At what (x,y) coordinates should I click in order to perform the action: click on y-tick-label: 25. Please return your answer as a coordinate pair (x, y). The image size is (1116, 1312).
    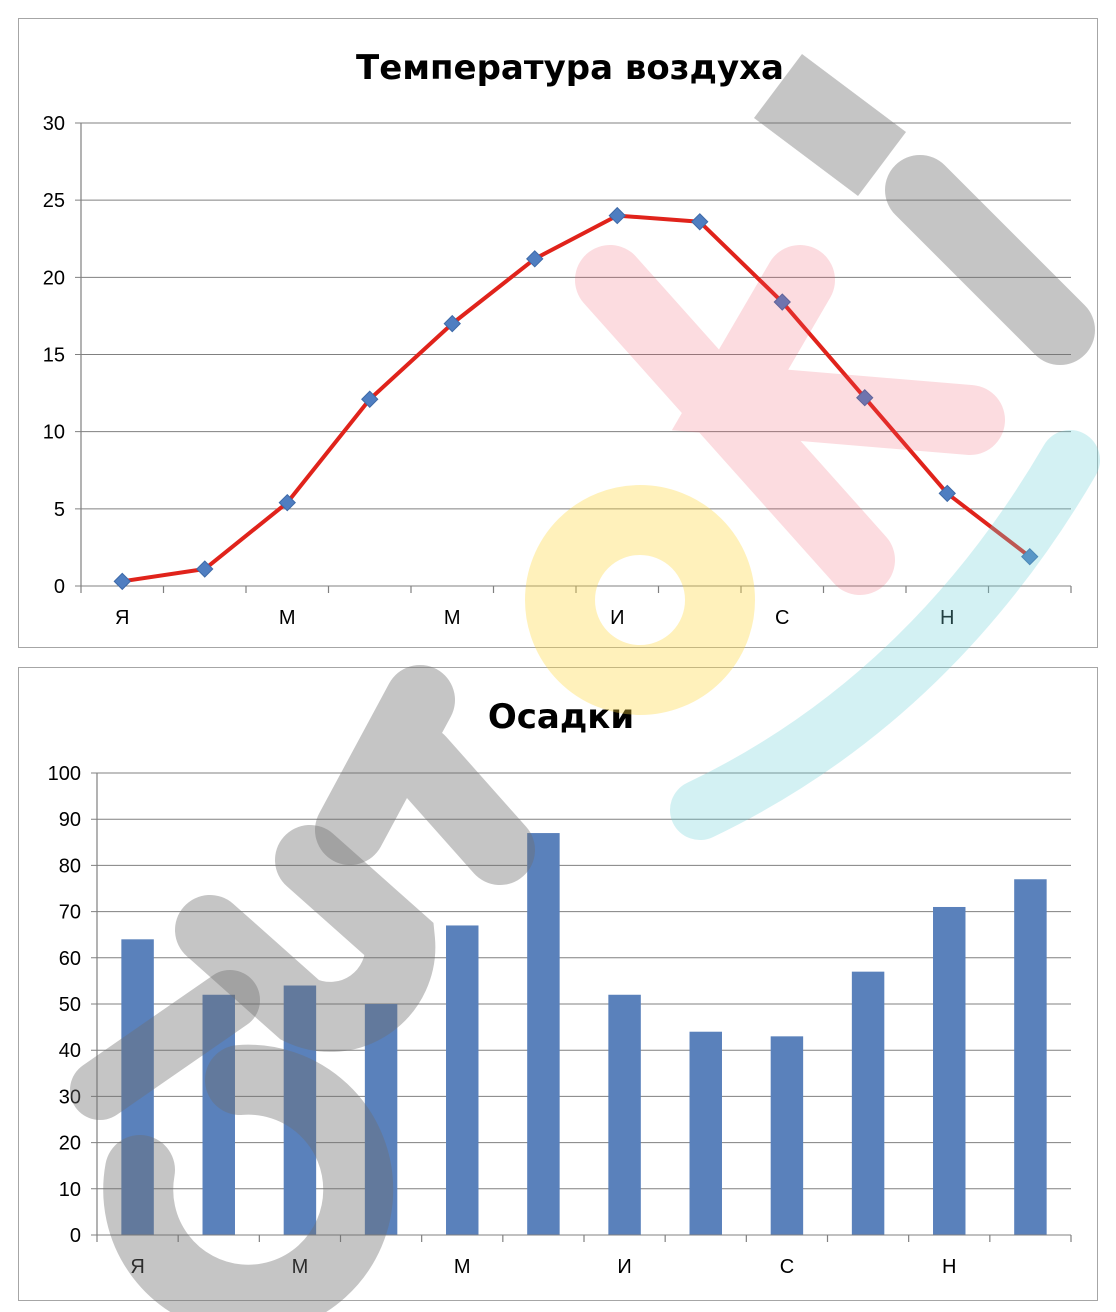
    Looking at the image, I should click on (54, 201).